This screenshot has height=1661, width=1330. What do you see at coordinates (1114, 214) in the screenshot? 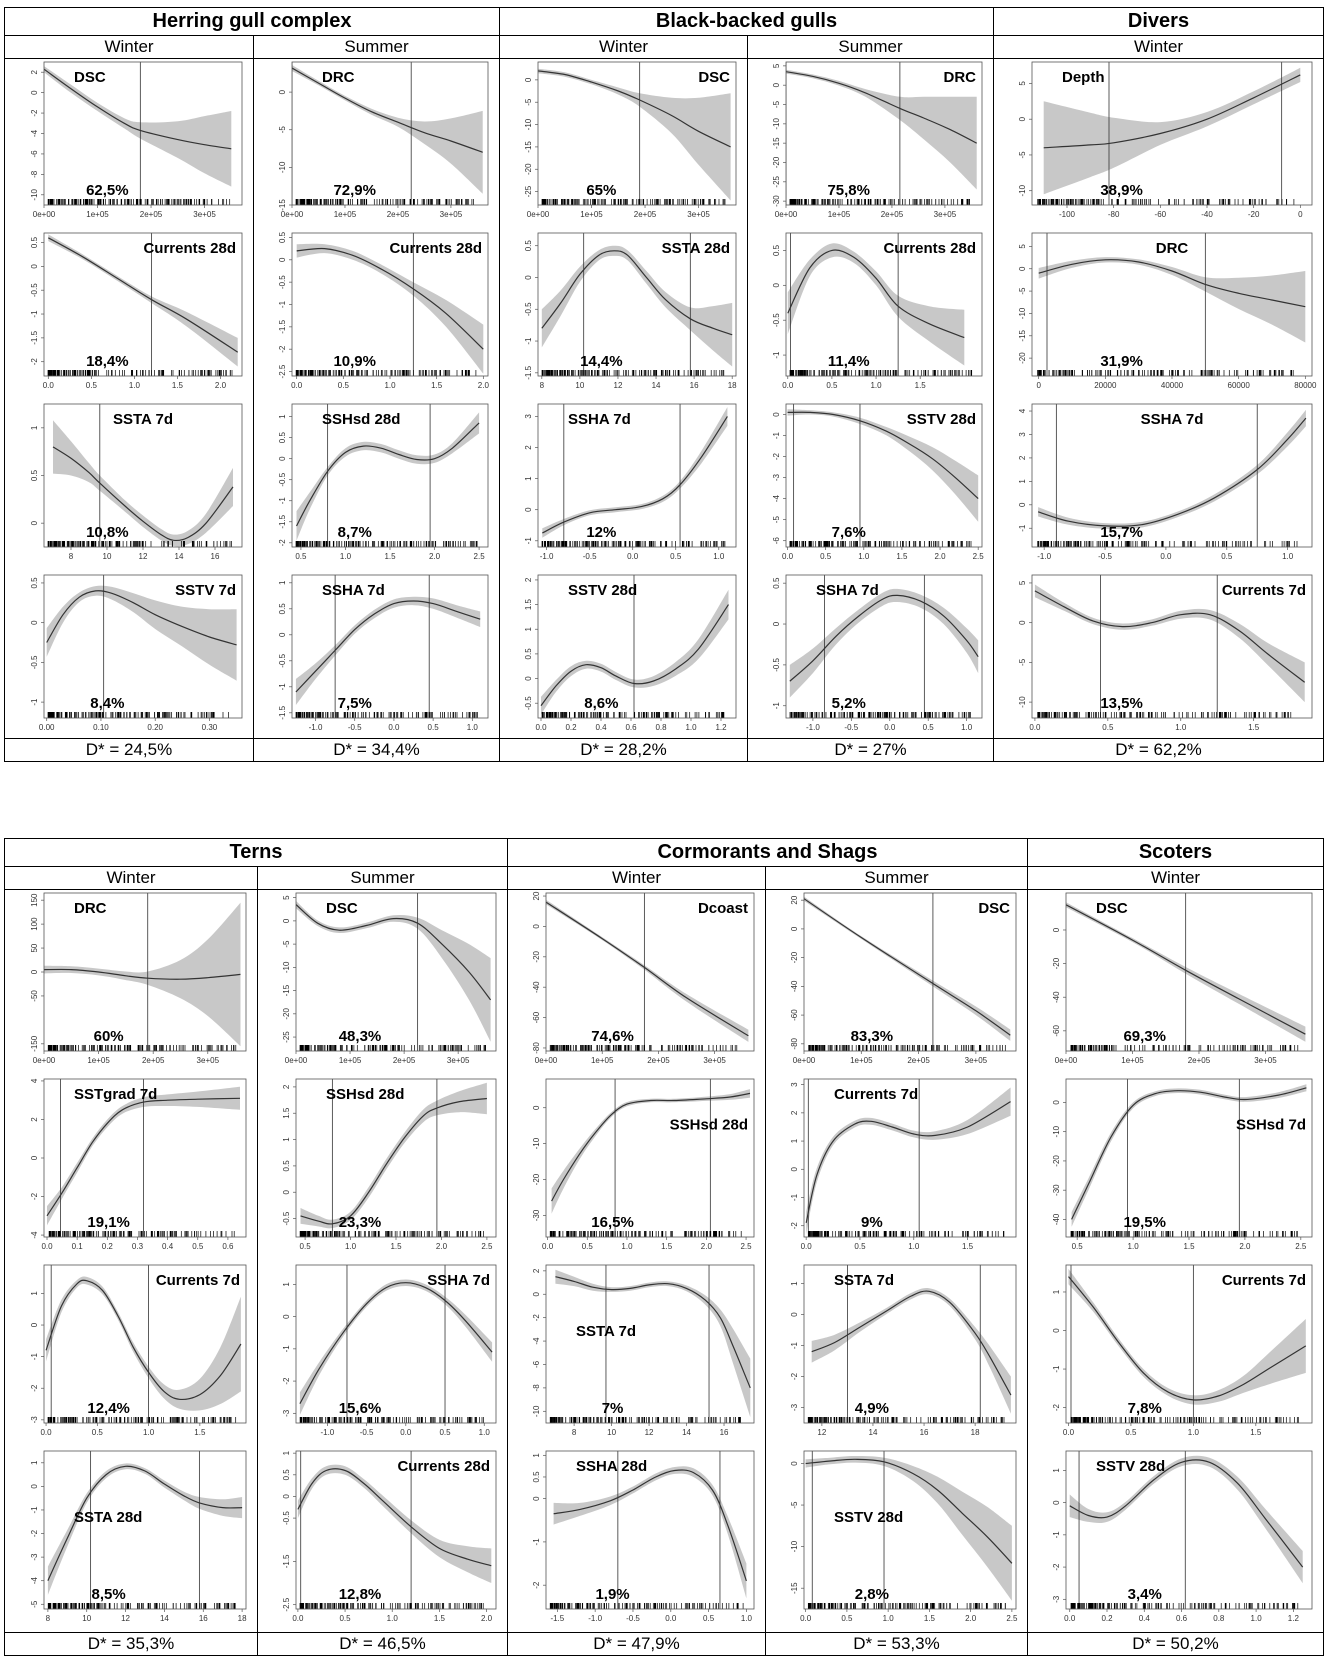
I see `x-tick-label: -80` at bounding box center [1114, 214].